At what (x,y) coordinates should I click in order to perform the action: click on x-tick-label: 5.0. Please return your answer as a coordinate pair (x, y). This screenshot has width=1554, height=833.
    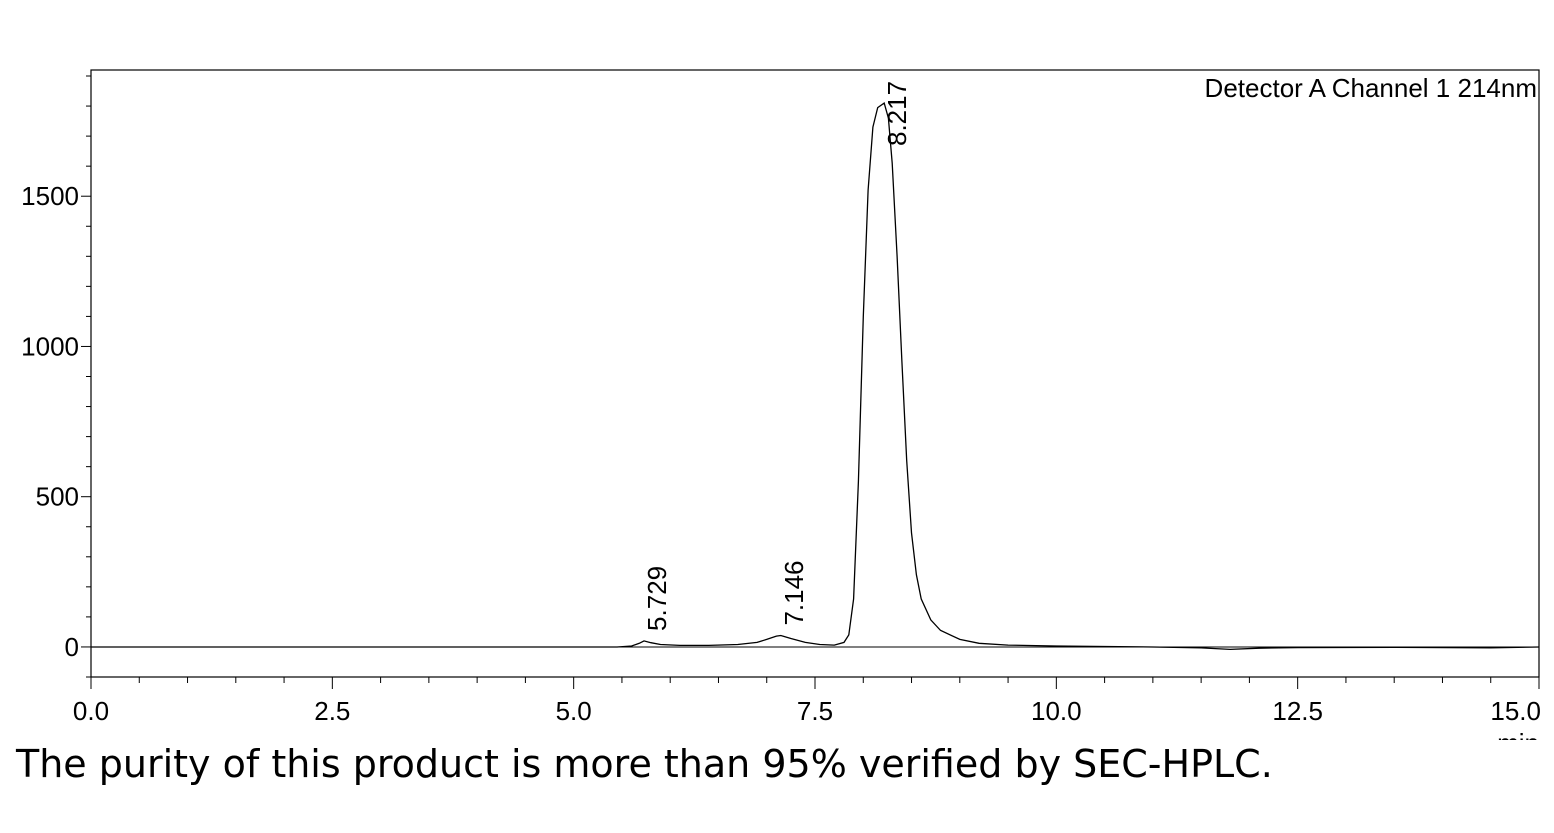
    Looking at the image, I should click on (574, 711).